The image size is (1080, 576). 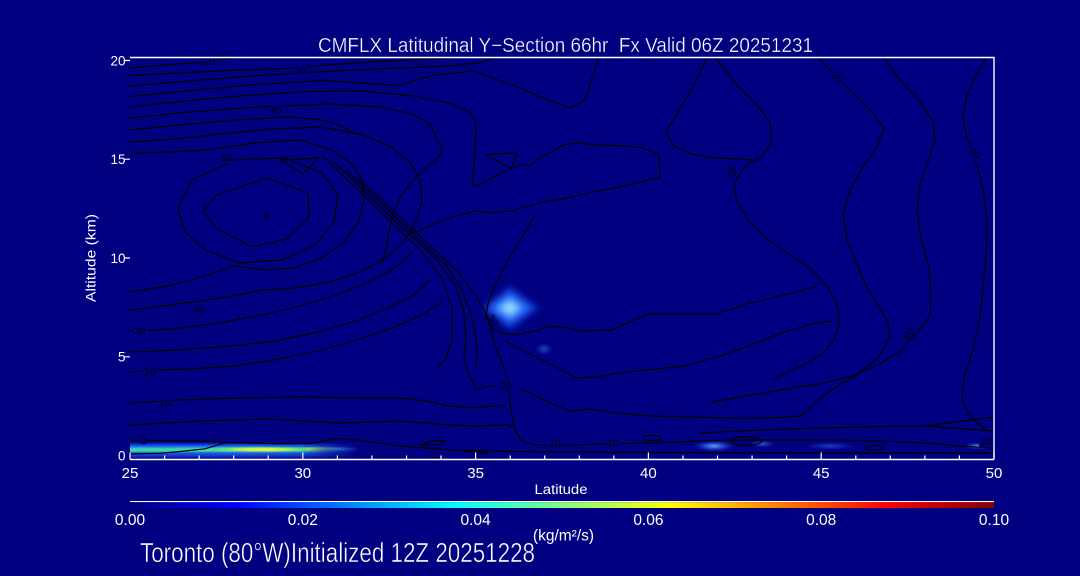 I want to click on svg-text: 15, so click(x=117, y=159).